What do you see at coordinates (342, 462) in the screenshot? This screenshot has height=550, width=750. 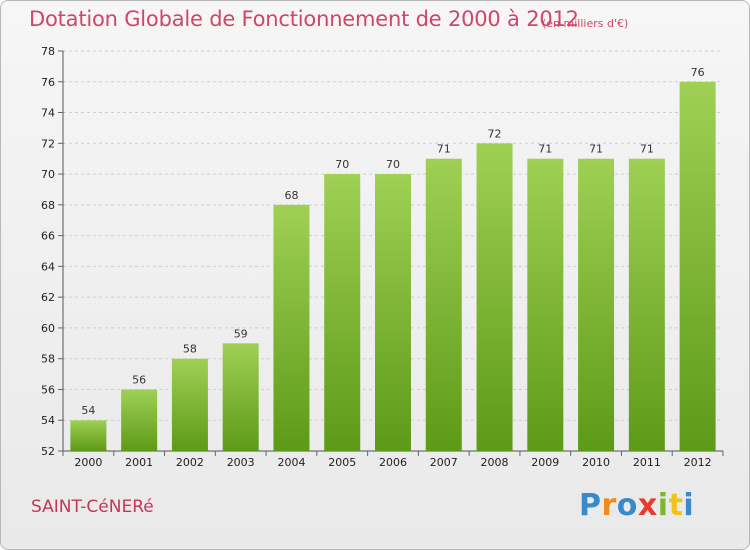 I see `x-tick-label: 2005` at bounding box center [342, 462].